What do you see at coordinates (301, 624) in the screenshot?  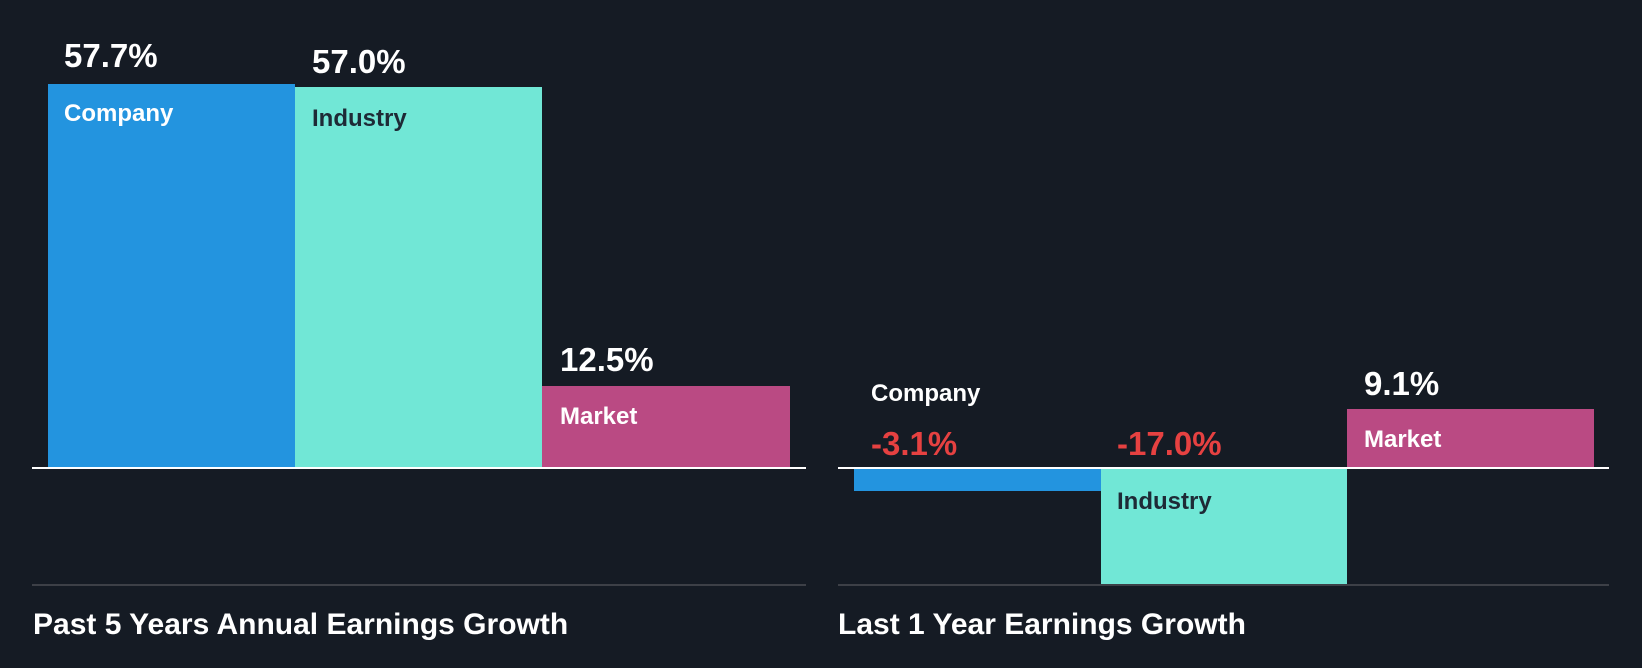 I see `chart-title: Past 5 Years Annual Earnings Growth` at bounding box center [301, 624].